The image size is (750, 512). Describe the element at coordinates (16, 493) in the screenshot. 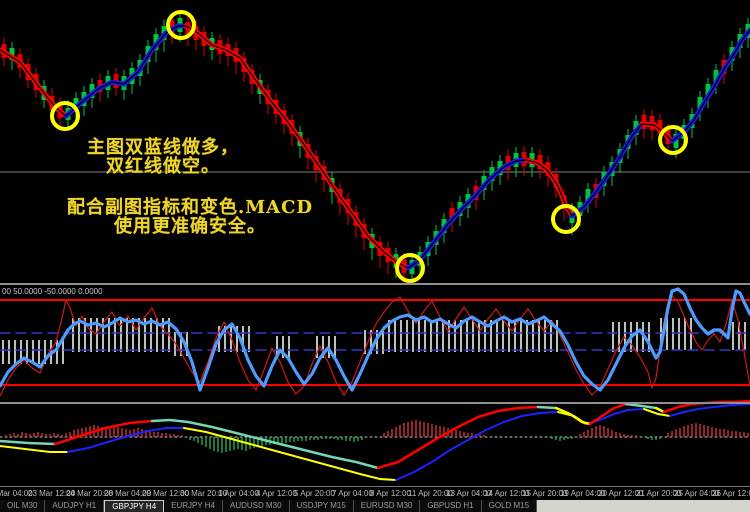

I see `time-axis-label: 2 Mar 04:00` at that location.